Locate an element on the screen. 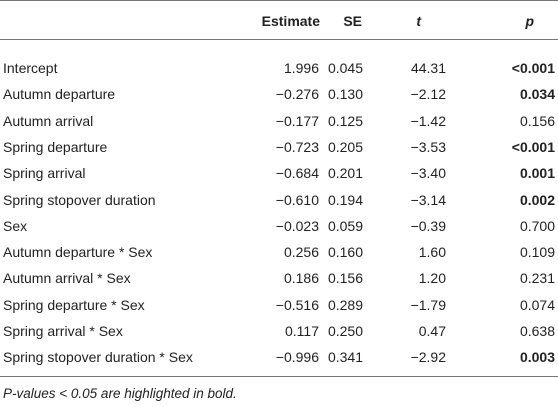 The width and height of the screenshot is (558, 407). estimate-cell: 0.117 is located at coordinates (302, 331).